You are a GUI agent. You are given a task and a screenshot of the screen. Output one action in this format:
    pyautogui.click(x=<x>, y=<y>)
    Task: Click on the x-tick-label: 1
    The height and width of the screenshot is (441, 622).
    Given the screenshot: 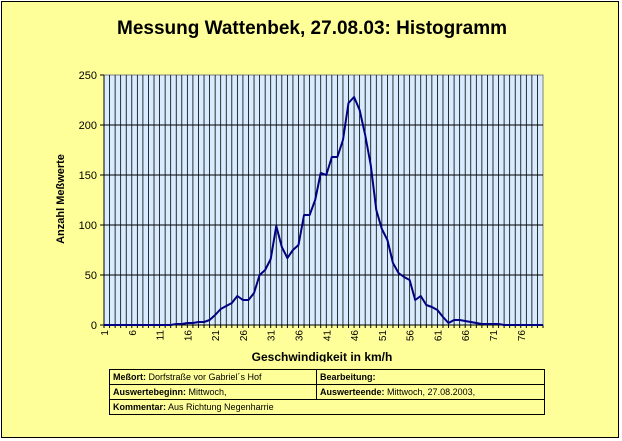 What is the action you would take?
    pyautogui.click(x=105, y=333)
    